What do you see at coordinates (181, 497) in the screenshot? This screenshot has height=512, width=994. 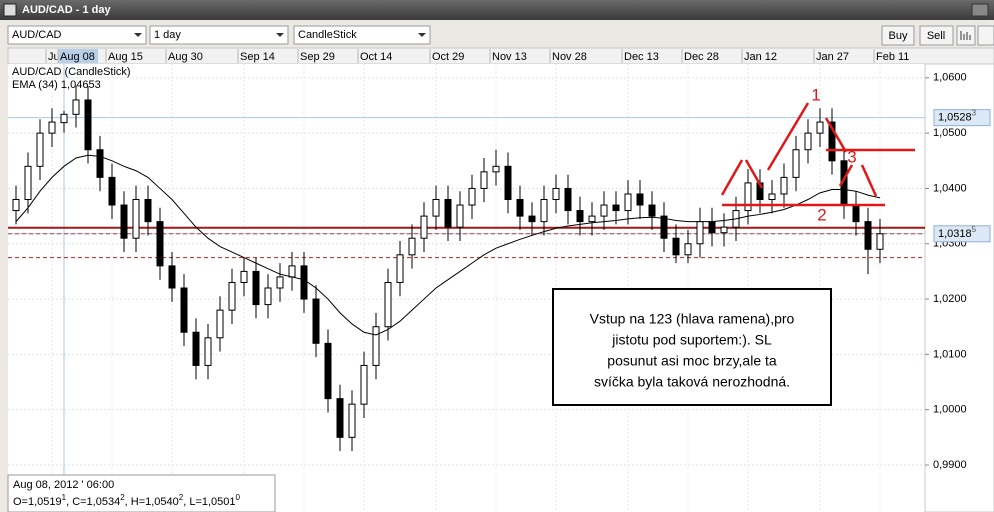 I see `ohlc-sup: 2` at bounding box center [181, 497].